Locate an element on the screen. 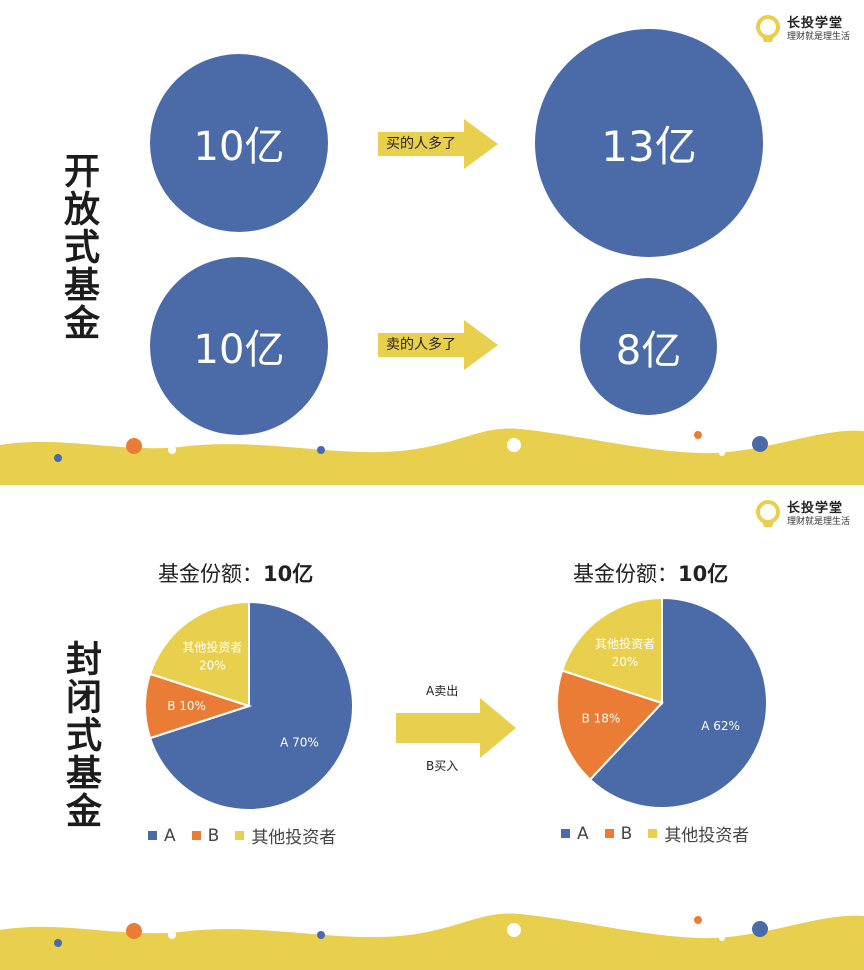  chart1-legend: A B 其他投资者 is located at coordinates (250, 835).